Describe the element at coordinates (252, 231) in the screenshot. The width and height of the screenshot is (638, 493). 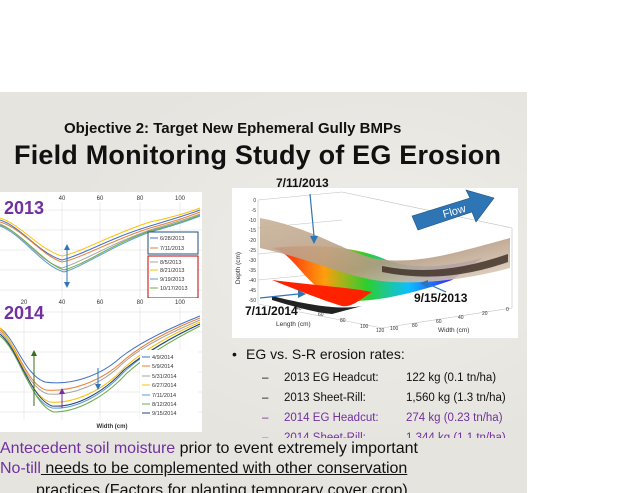
I see `ytick-3: -15` at that location.